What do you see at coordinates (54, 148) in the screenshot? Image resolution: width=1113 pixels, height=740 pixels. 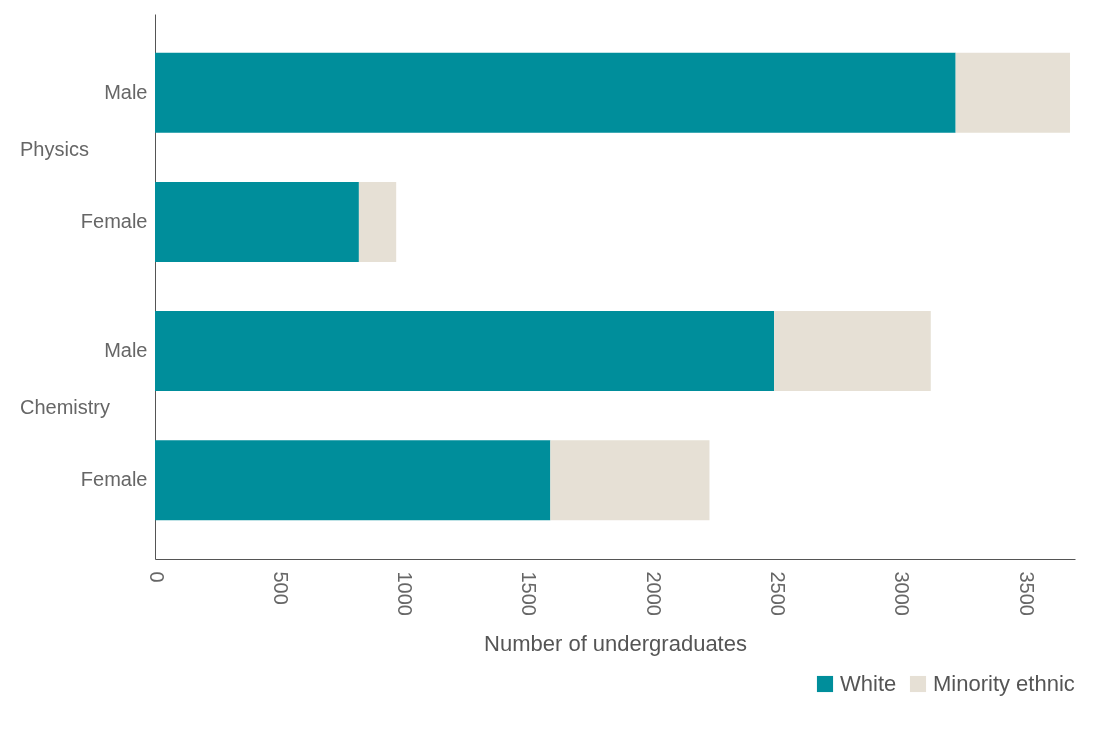 I see `text: Physics` at bounding box center [54, 148].